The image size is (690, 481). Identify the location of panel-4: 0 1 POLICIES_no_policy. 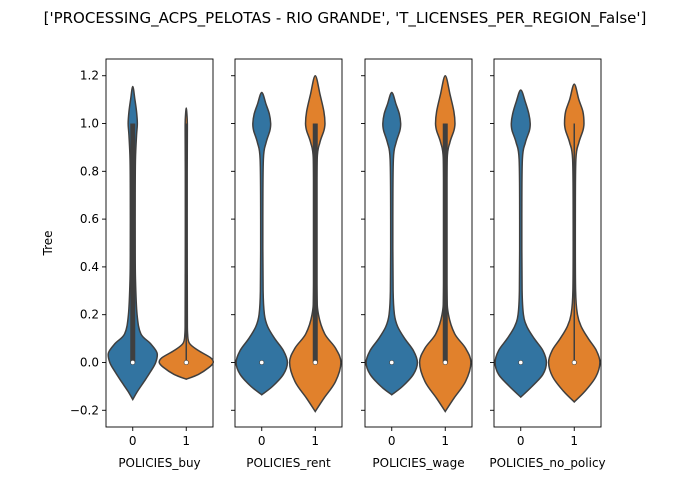
(547, 264).